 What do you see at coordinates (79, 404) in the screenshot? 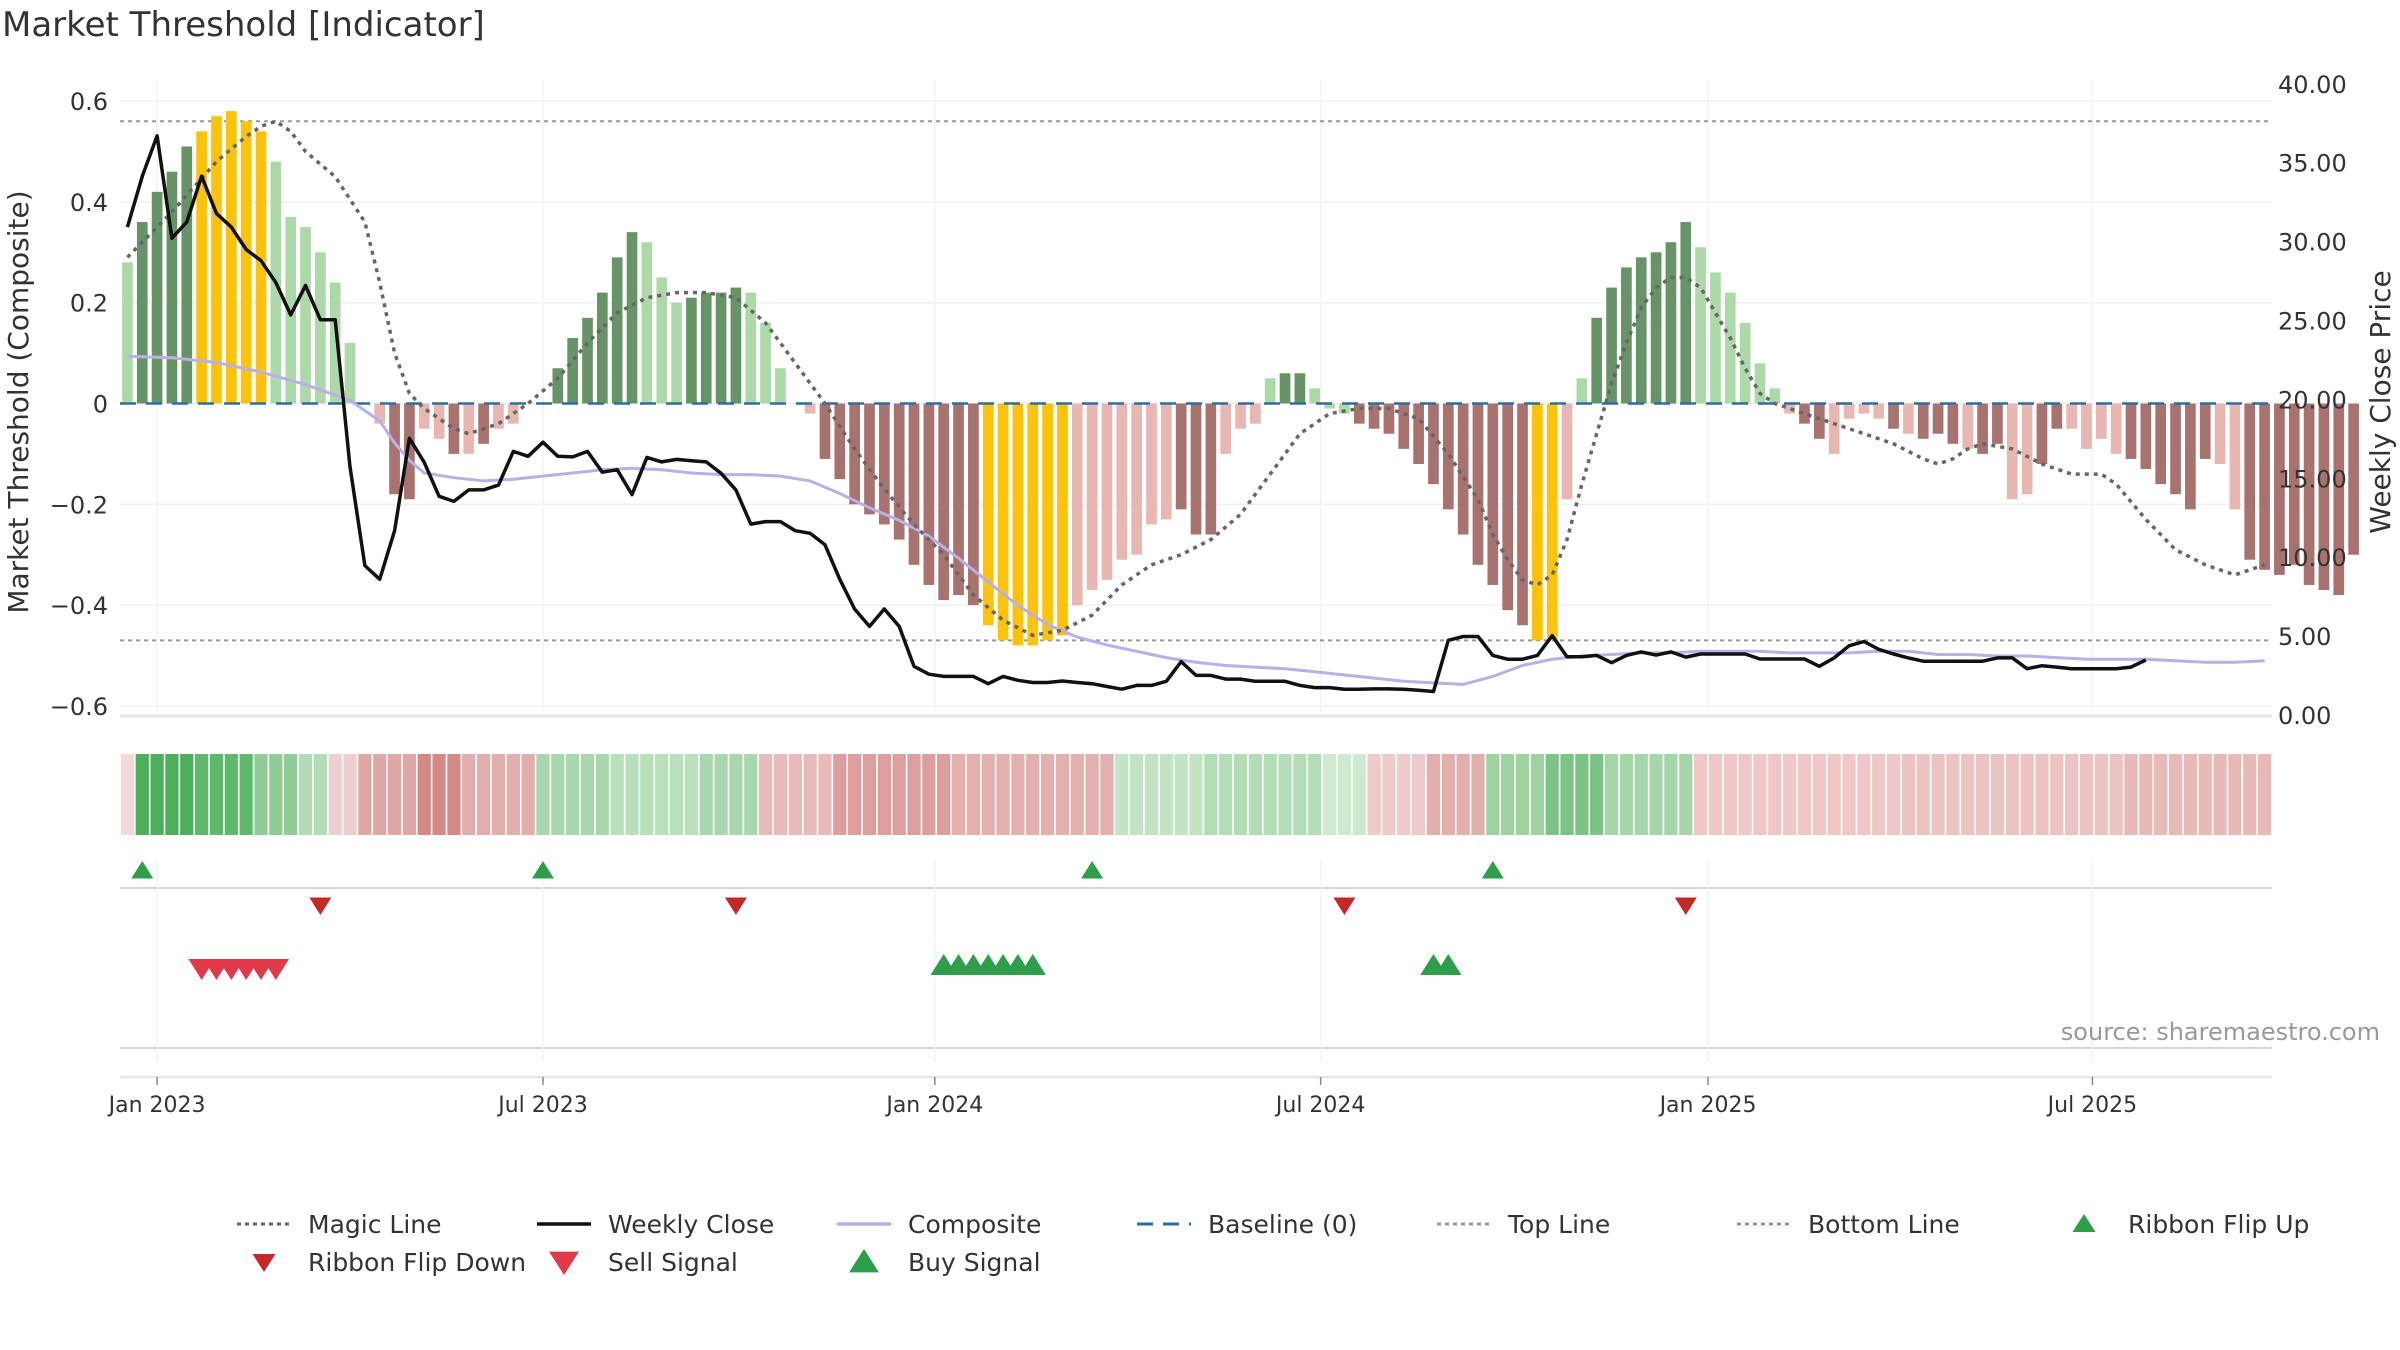
I see `left-axis: 0.6 0.4 0.2 0 −0.2 −0.4 −0.6` at bounding box center [79, 404].